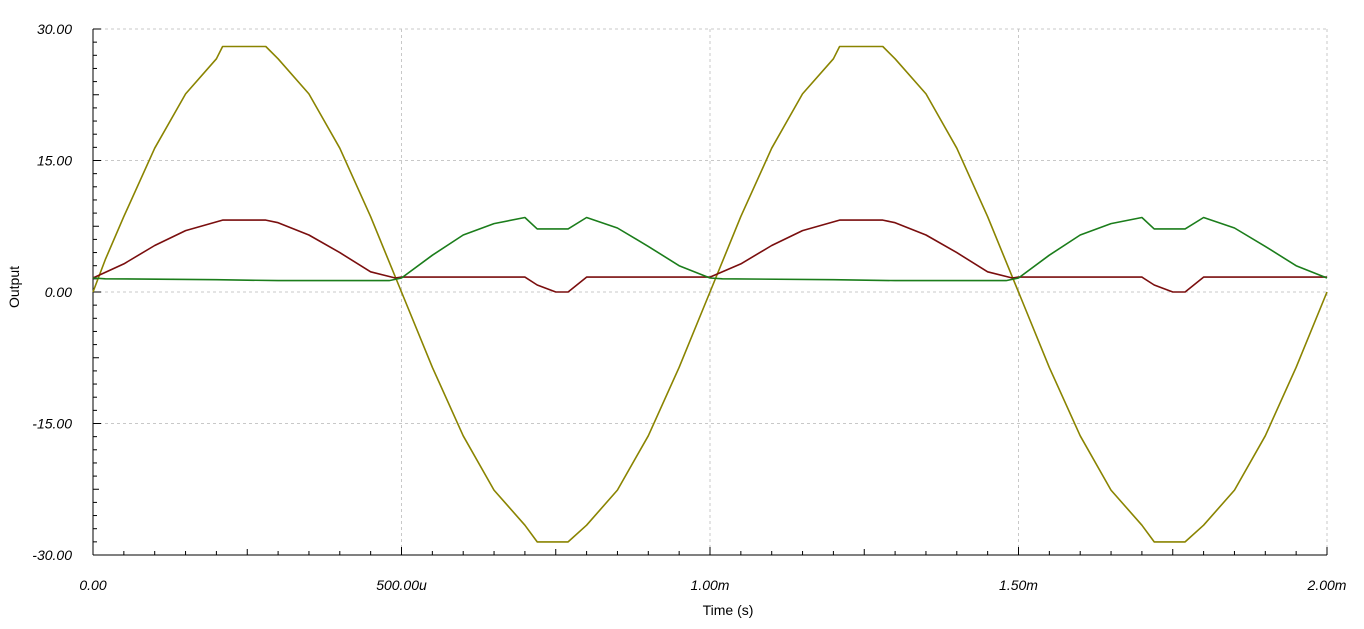 The width and height of the screenshot is (1364, 629). What do you see at coordinates (92, 585) in the screenshot?
I see `x-tick-label: 0.00` at bounding box center [92, 585].